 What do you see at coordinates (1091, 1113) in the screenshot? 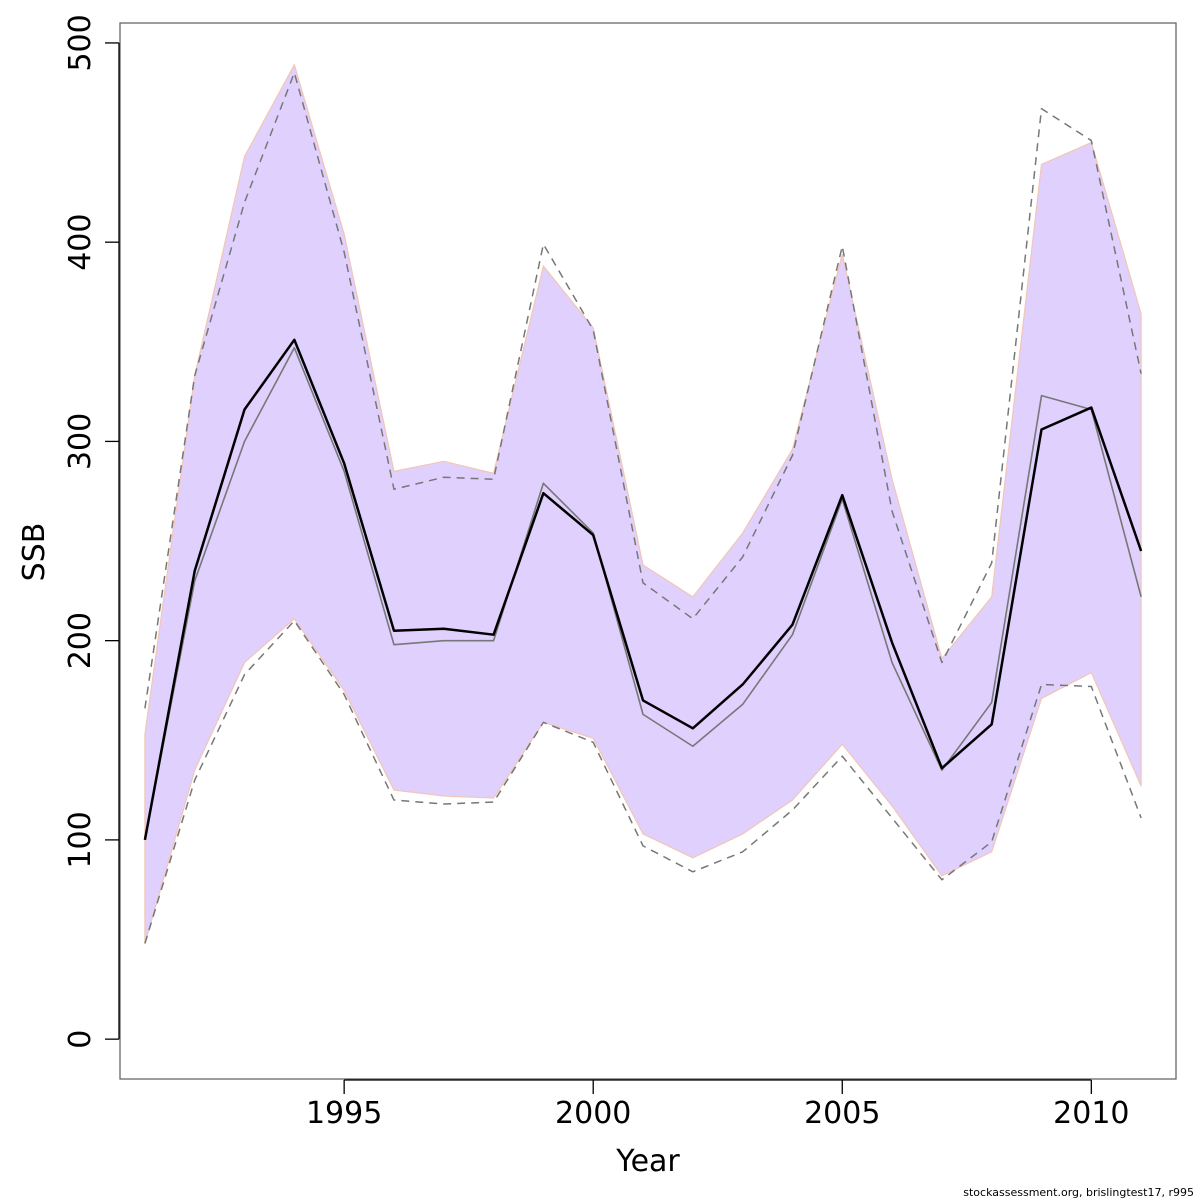
I see `x-tick-label: 2010` at bounding box center [1091, 1113].